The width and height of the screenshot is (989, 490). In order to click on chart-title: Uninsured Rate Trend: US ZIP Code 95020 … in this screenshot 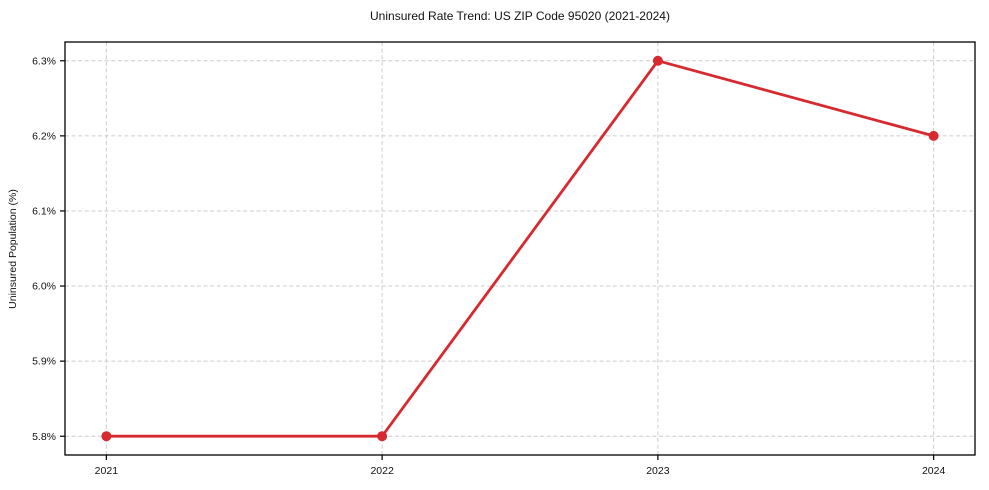, I will do `click(520, 16)`.